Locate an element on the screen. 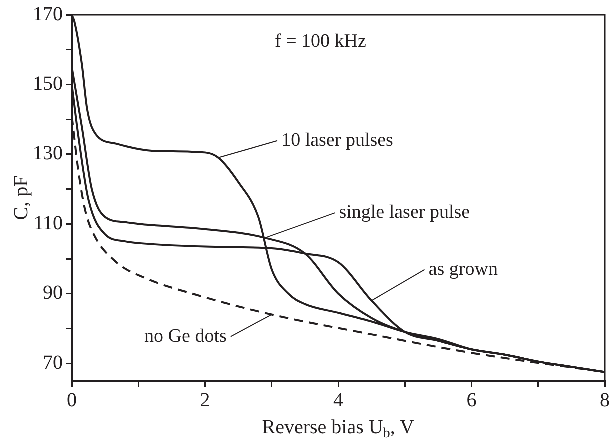  y-tick-label: 110 is located at coordinates (48, 223).